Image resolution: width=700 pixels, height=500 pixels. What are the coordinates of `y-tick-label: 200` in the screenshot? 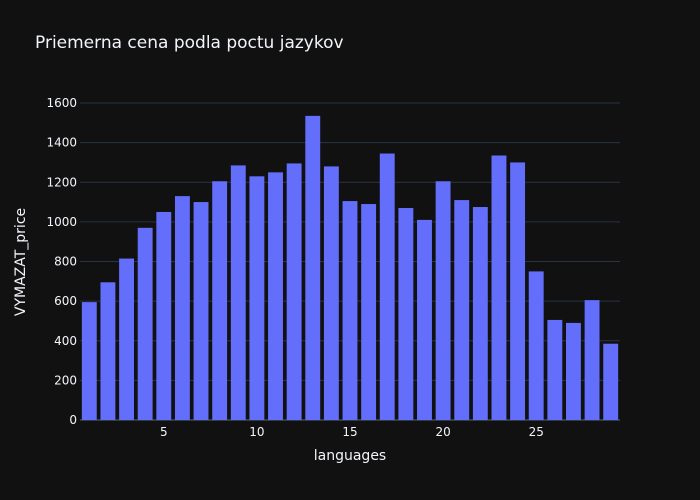 It's located at (65, 380).